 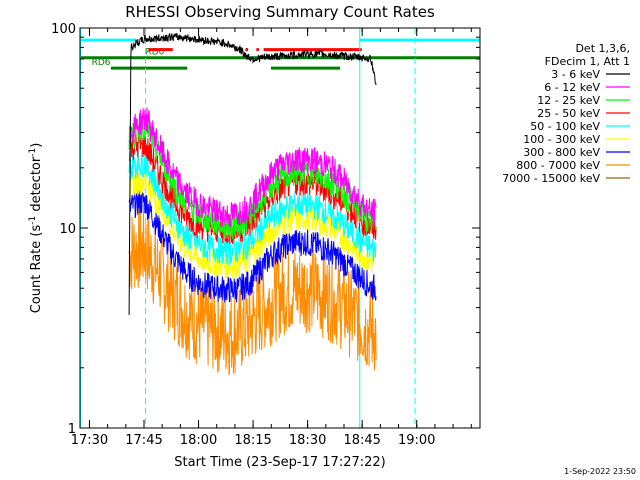 I want to click on x-tick-label: 17:45, so click(x=143, y=440).